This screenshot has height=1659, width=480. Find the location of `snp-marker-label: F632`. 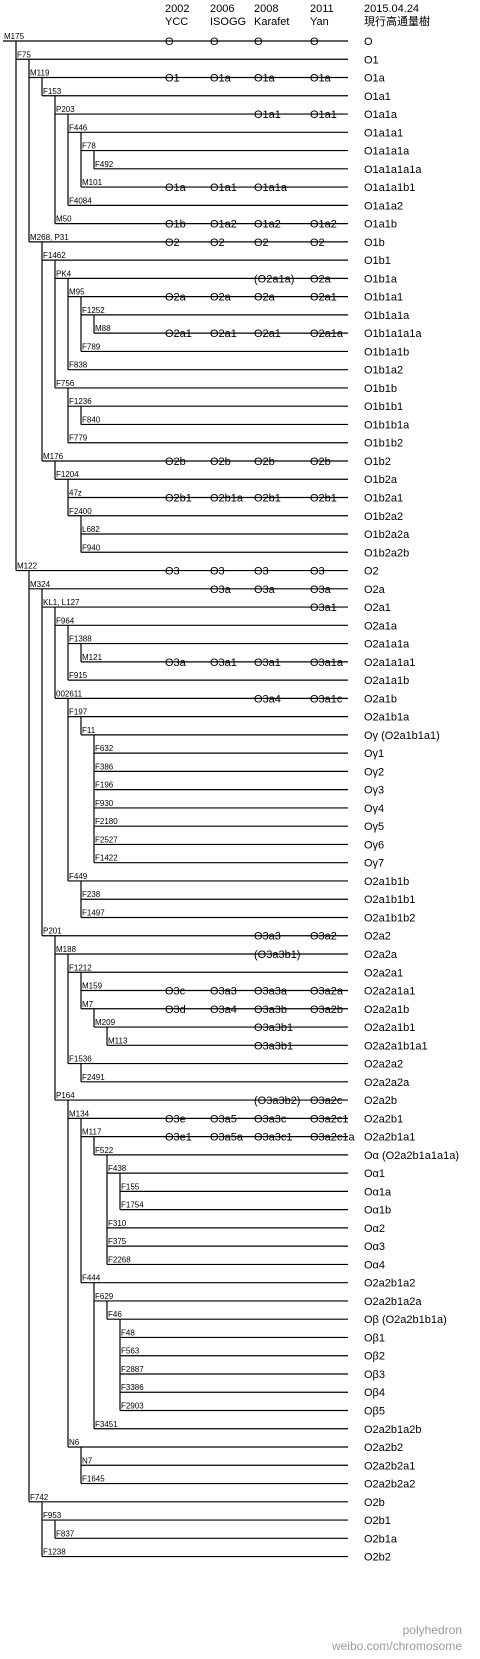

snp-marker-label: F632 is located at coordinates (104, 748).